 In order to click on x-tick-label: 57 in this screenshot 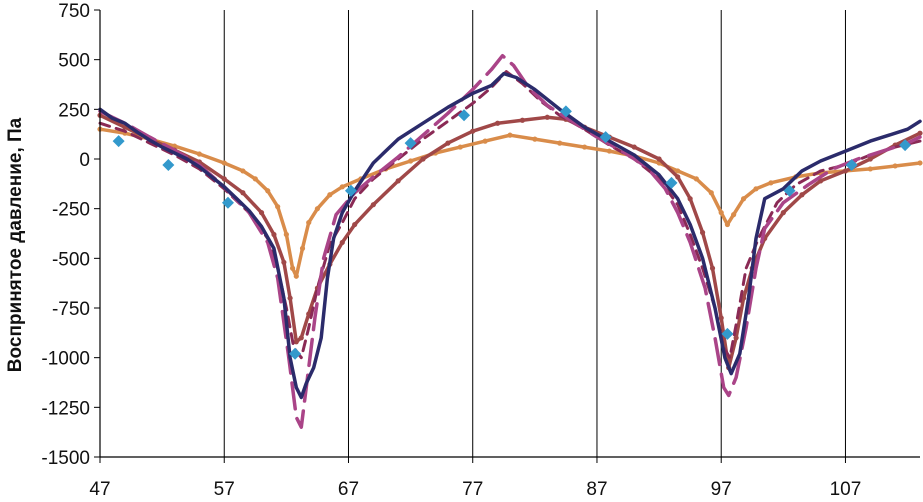, I will do `click(224, 489)`.